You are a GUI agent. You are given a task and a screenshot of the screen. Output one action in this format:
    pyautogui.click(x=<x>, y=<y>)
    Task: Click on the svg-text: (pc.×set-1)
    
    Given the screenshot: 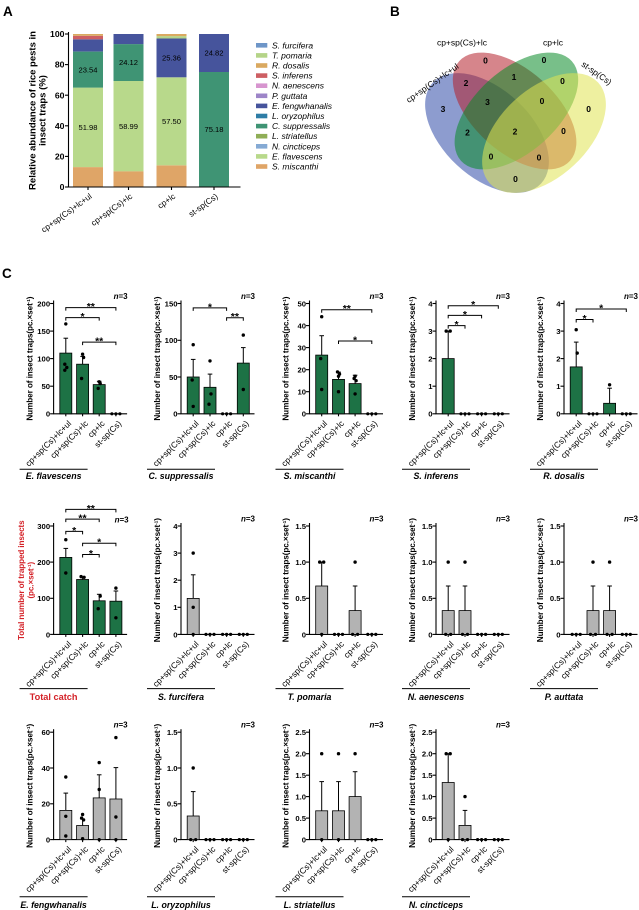 What is the action you would take?
    pyautogui.click(x=31, y=579)
    